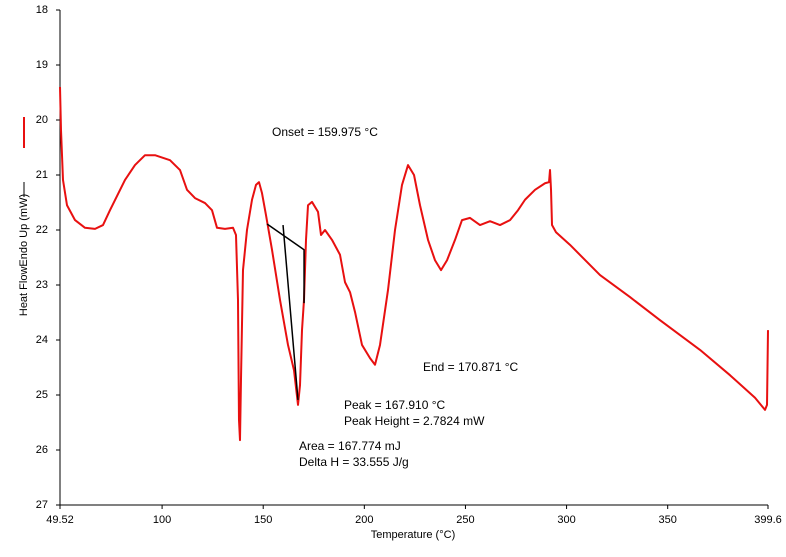  I want to click on y-tick-label: 26, so click(42, 450).